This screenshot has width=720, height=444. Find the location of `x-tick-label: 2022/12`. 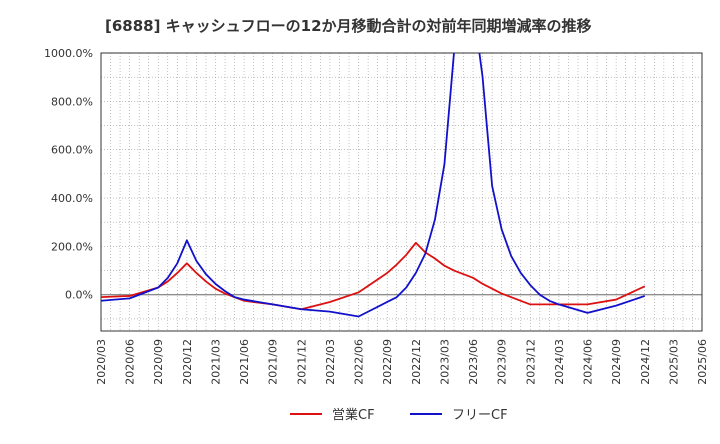

x-tick-label: 2022/12 is located at coordinates (416, 362).